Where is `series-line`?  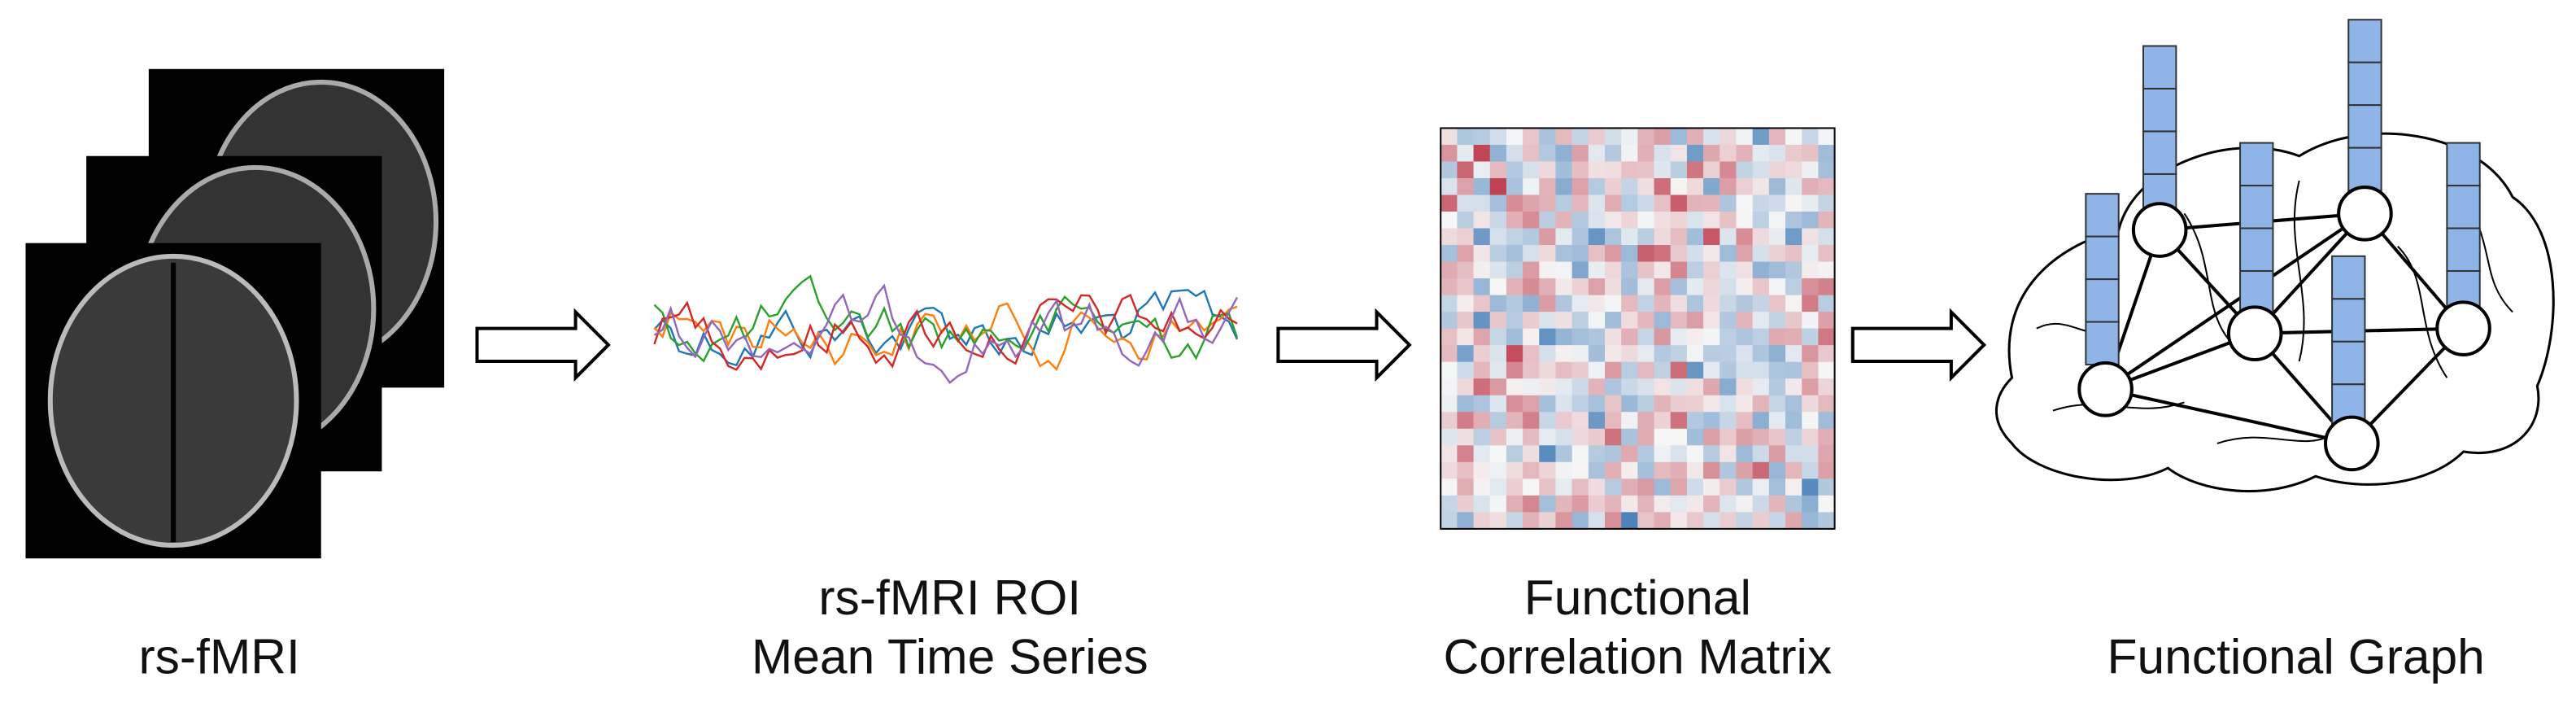 series-line is located at coordinates (945, 332).